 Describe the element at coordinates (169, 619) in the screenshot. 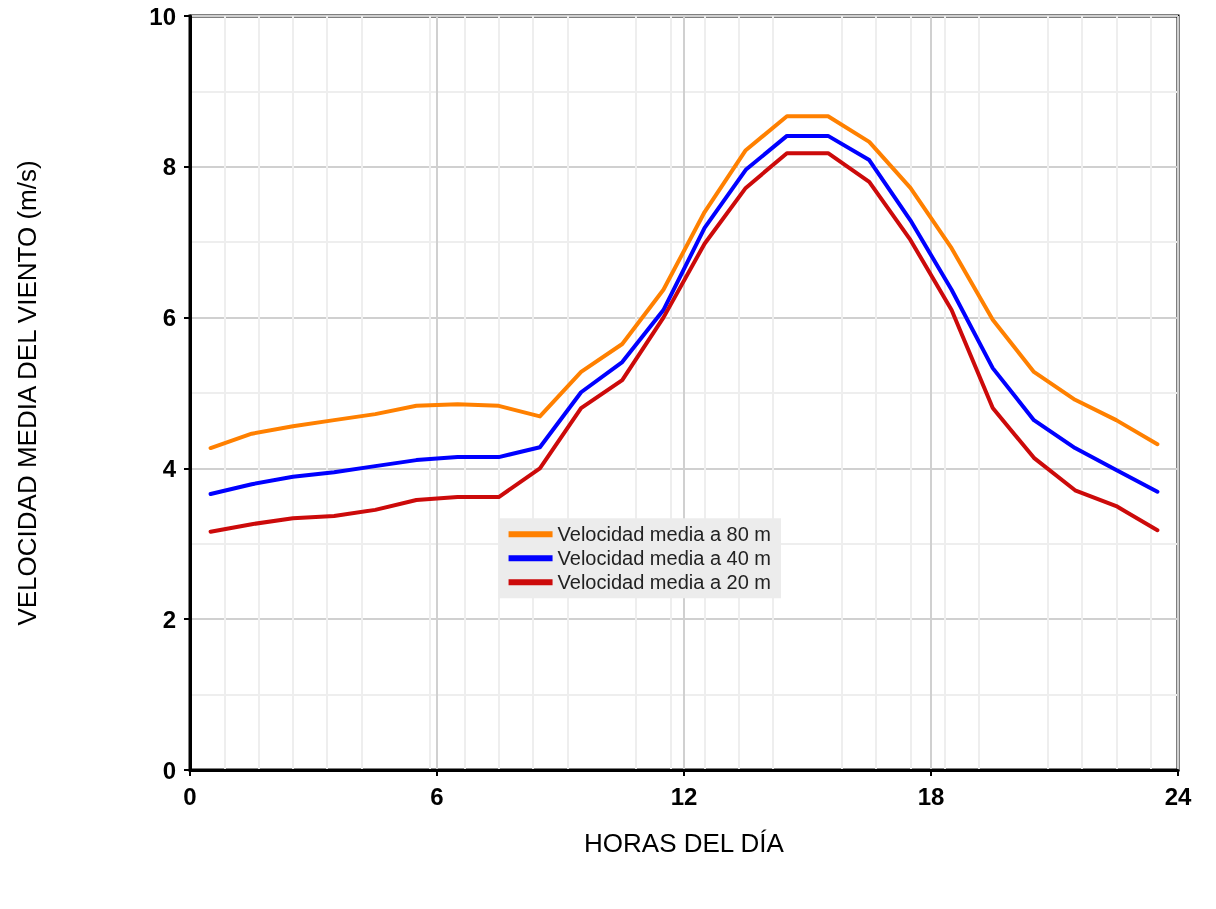

I see `y-tick-label: 2` at that location.